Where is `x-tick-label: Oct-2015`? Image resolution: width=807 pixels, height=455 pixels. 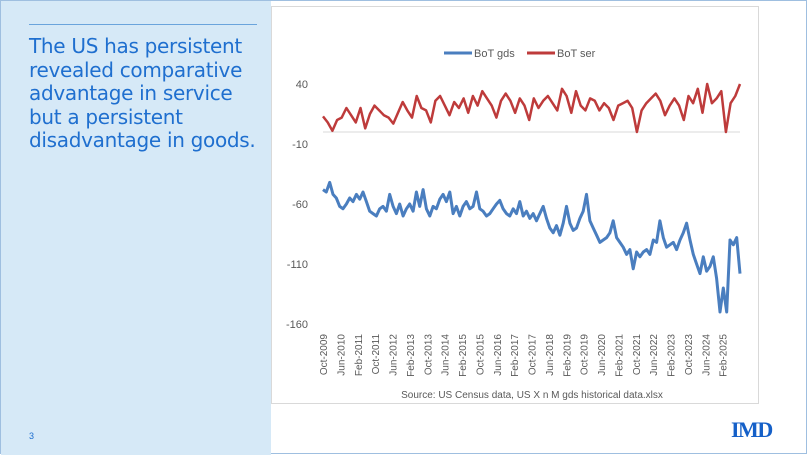
x-tick-label: Oct-2015 is located at coordinates (480, 355).